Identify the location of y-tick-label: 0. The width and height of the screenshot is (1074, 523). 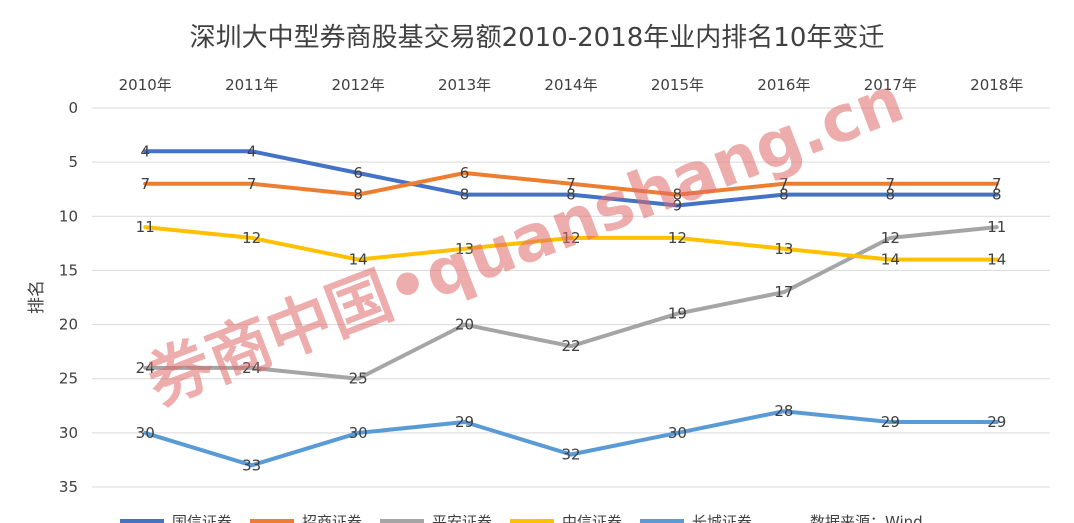
(73, 108).